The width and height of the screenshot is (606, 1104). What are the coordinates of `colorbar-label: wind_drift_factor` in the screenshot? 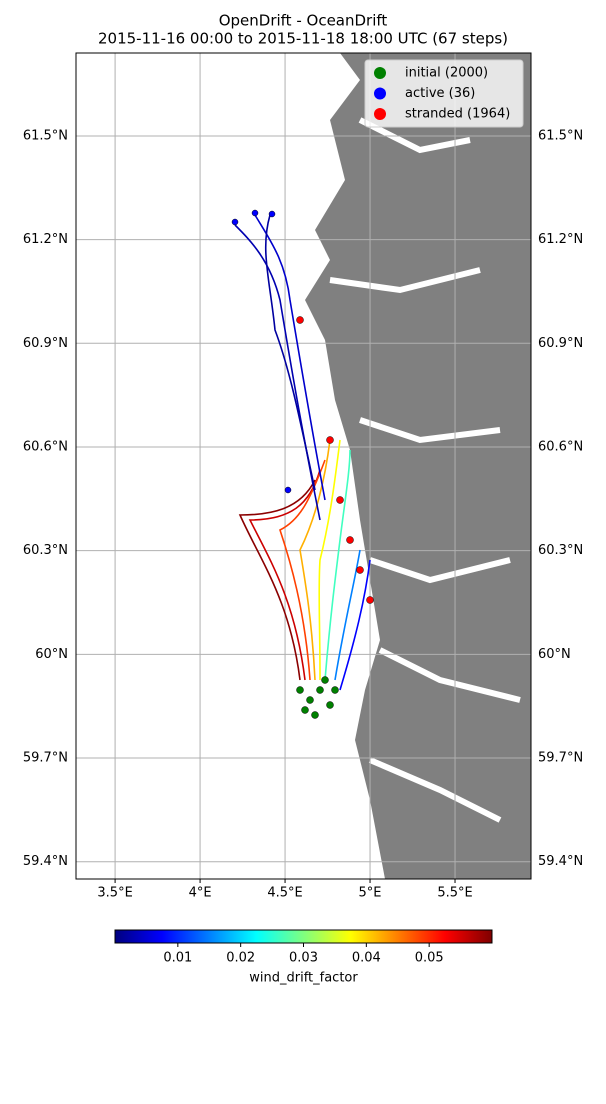 It's located at (303, 978).